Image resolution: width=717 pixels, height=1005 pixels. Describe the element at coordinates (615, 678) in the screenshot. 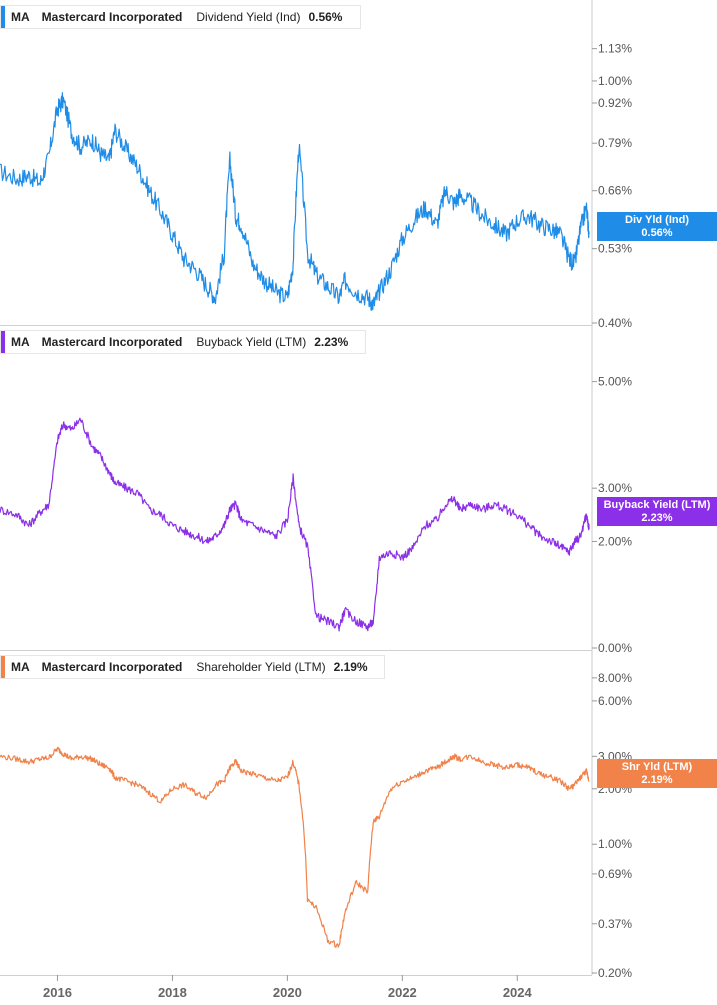

I see `y-tick-label: 8.00%` at that location.